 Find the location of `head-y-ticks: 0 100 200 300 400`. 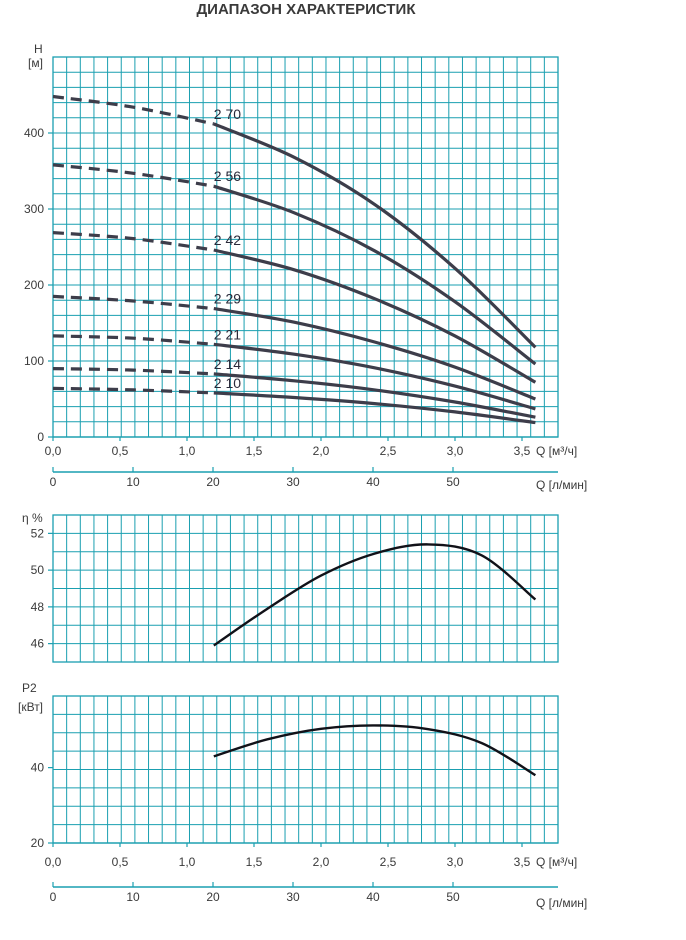

head-y-ticks: 0 100 200 300 400 is located at coordinates (38, 285).